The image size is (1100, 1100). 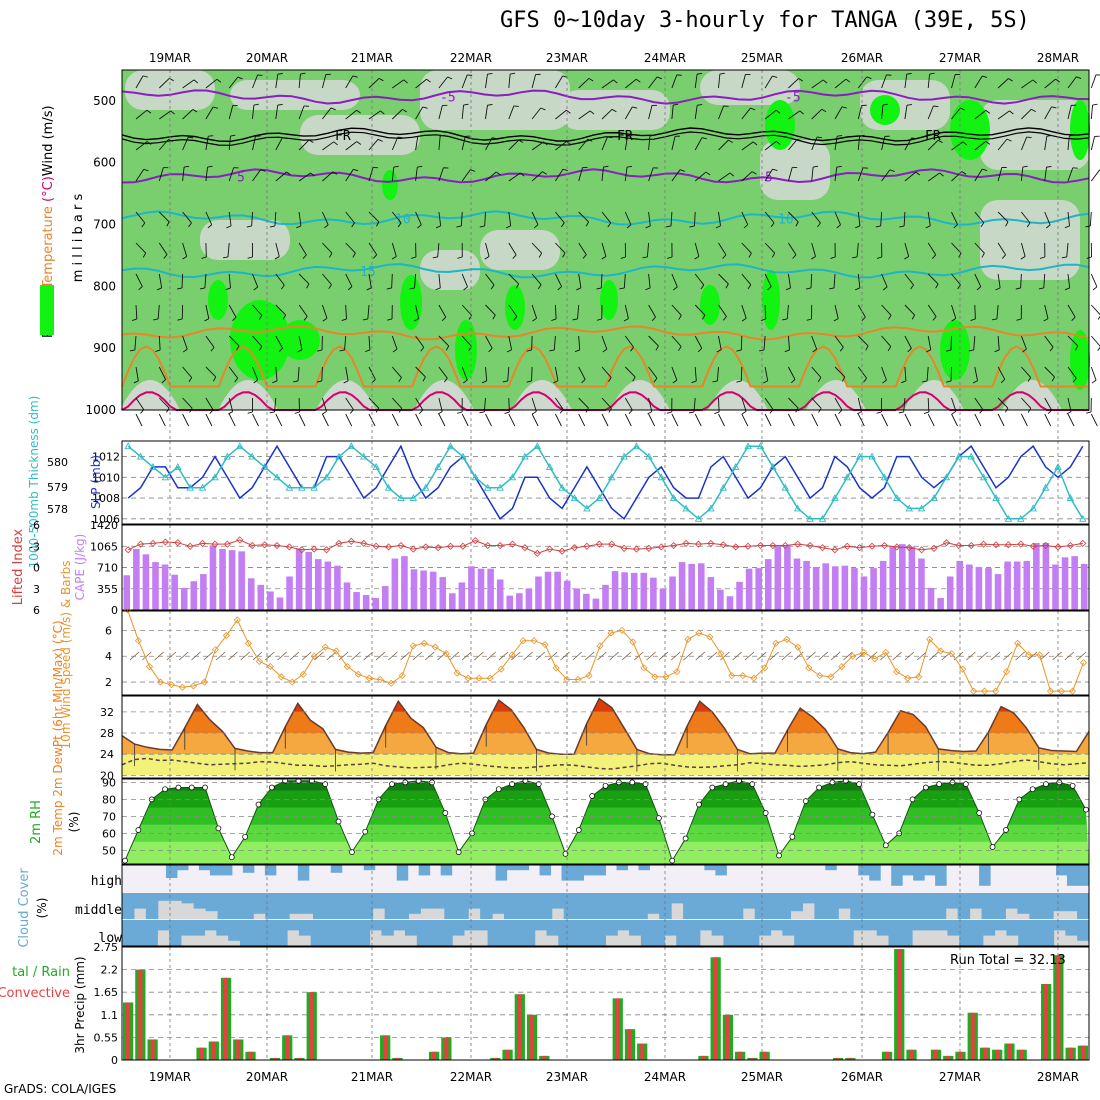 I want to click on date-label-bottom: 28MAR, so click(x=1058, y=1077).